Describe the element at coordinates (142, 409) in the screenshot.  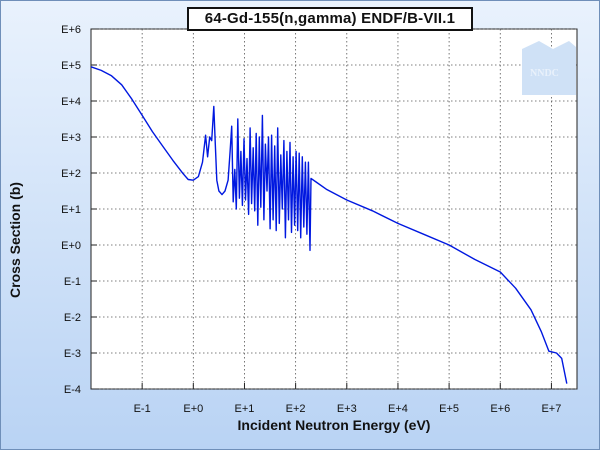
I see `x-tick-label: E-1` at that location.